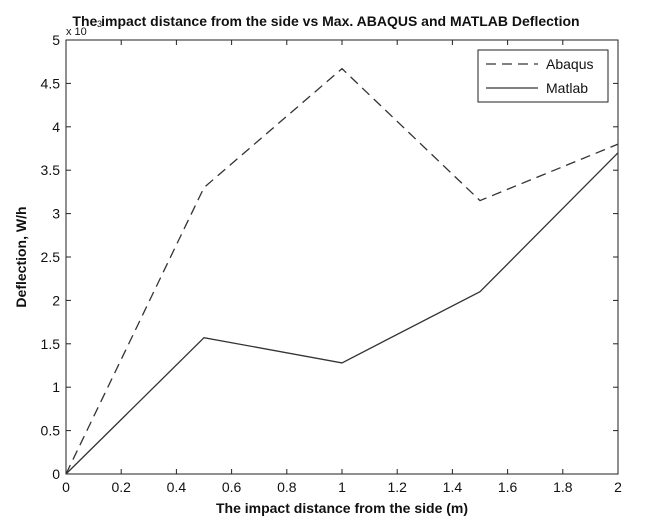 This screenshot has width=646, height=517. What do you see at coordinates (569, 64) in the screenshot?
I see `legend-label-abaqus: Abaqus` at bounding box center [569, 64].